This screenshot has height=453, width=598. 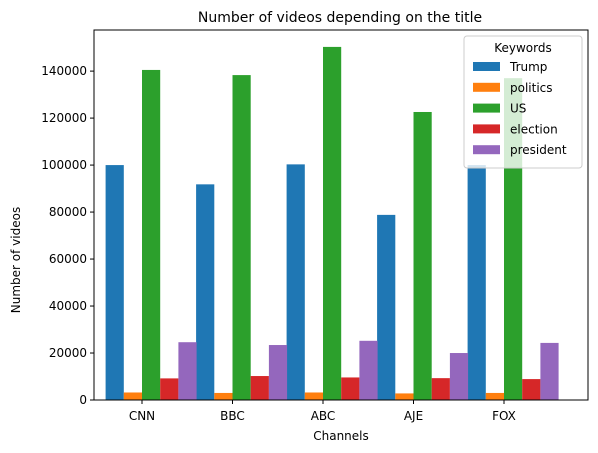 What do you see at coordinates (169, 389) in the screenshot?
I see `bar-election-CNN` at bounding box center [169, 389].